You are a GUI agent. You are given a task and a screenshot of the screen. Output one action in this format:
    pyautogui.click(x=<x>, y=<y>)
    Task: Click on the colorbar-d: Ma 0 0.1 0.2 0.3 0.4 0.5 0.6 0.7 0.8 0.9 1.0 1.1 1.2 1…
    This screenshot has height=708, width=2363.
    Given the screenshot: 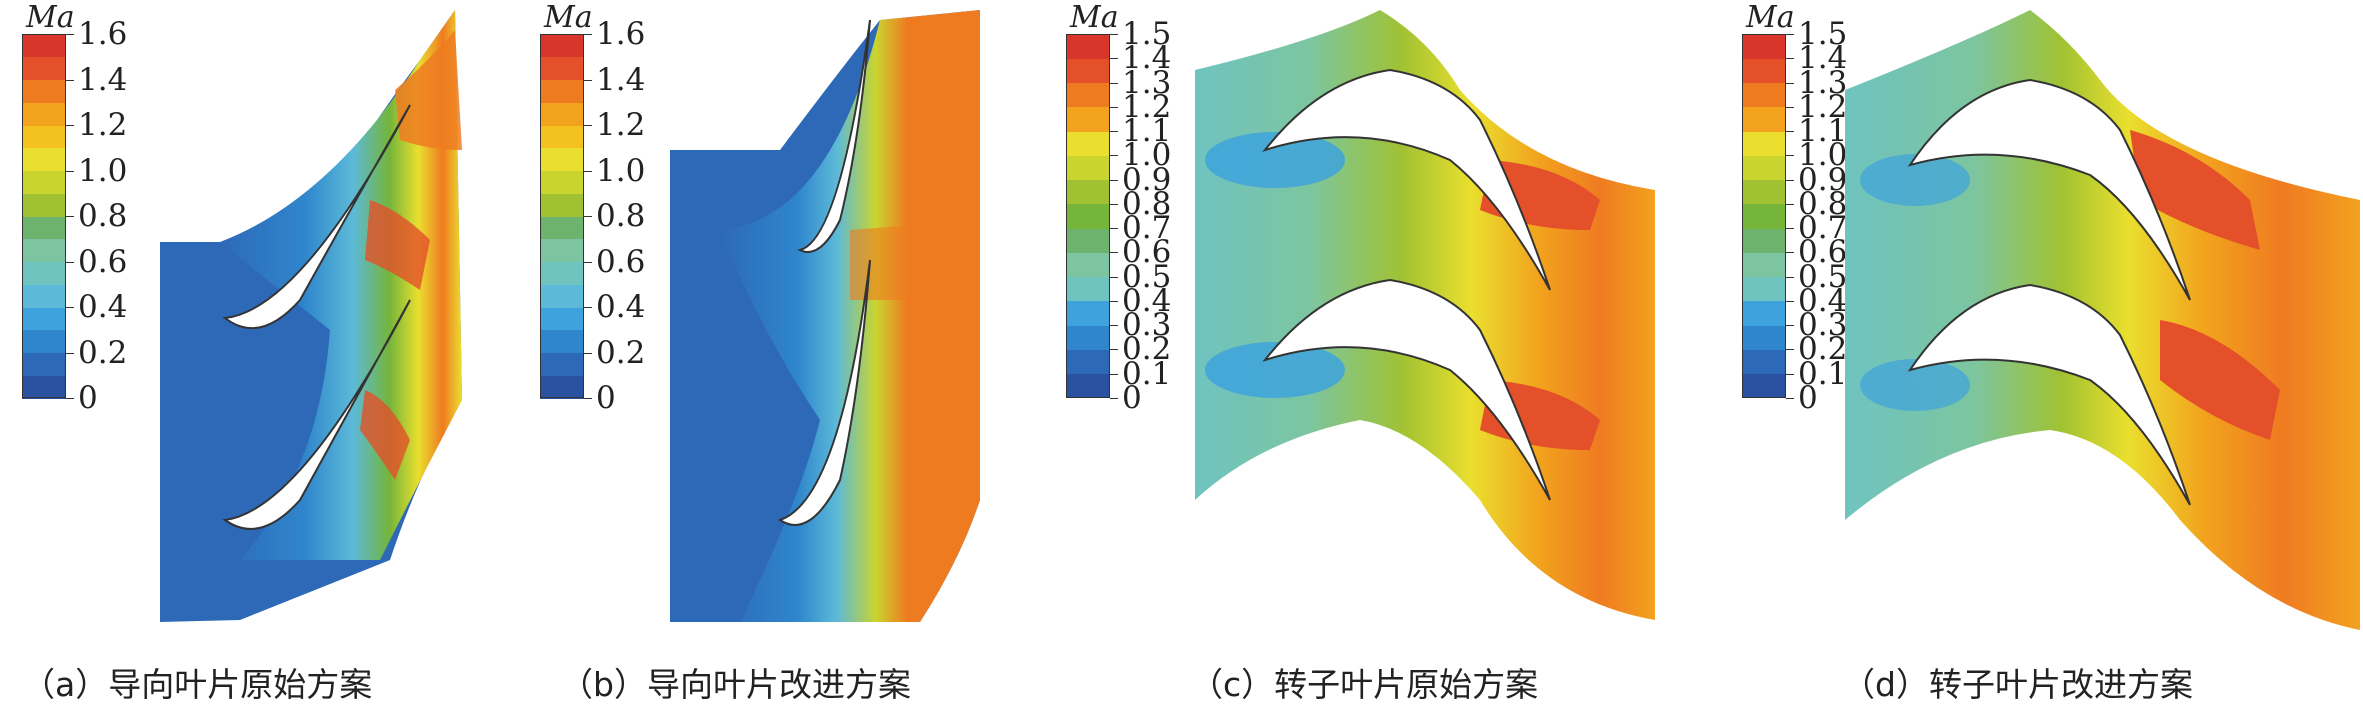 What is the action you would take?
    pyautogui.click(x=1812, y=320)
    